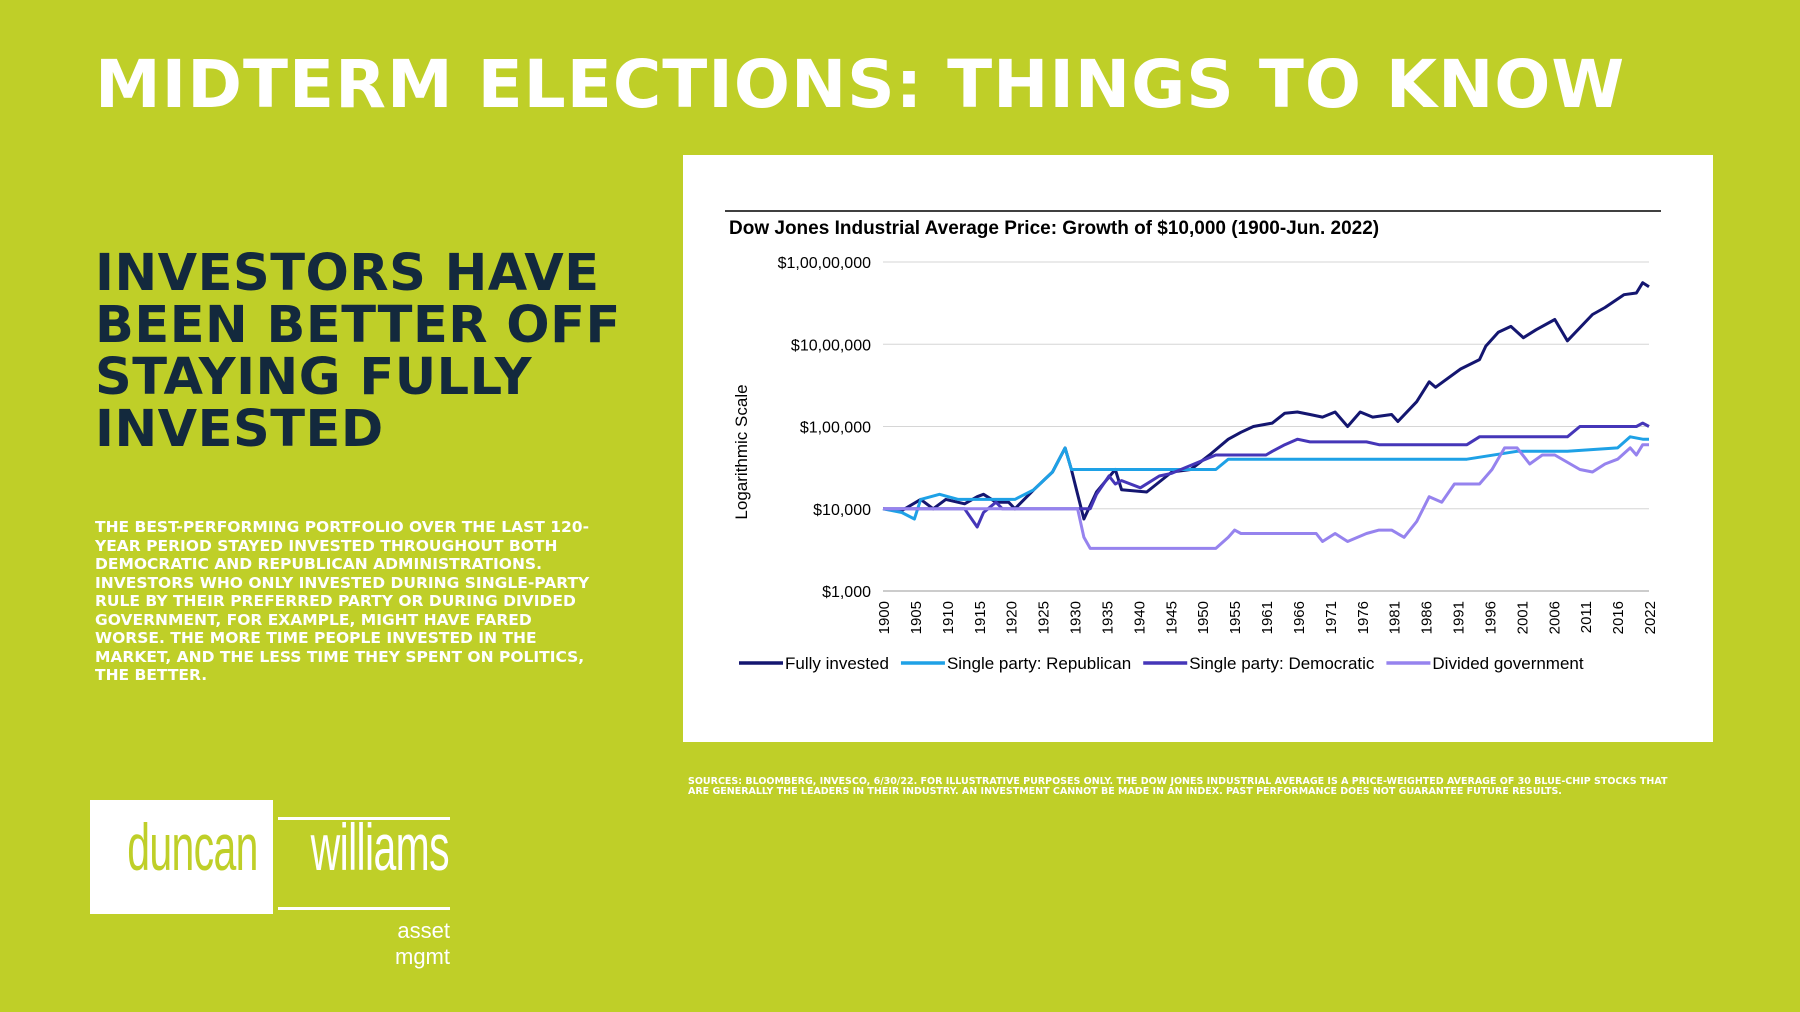  I want to click on series-layer, so click(1266, 415).